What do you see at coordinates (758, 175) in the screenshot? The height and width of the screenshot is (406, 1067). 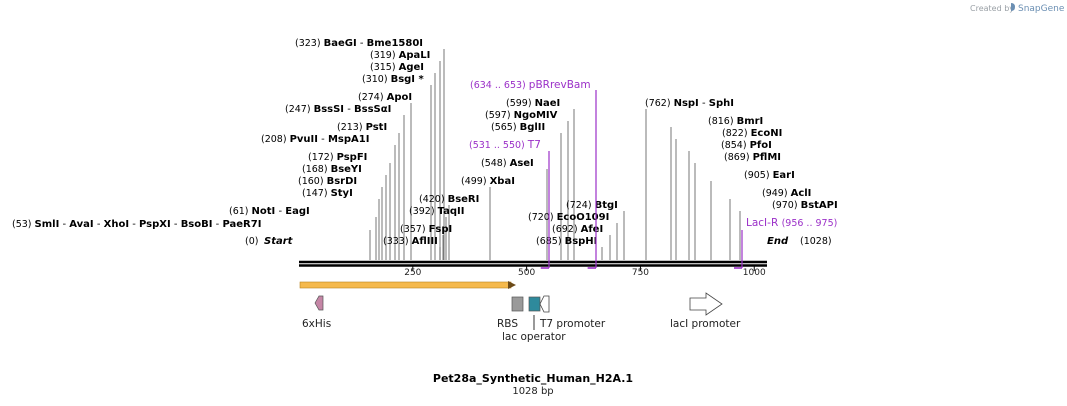 I see `cut-site-position: (905)` at bounding box center [758, 175].